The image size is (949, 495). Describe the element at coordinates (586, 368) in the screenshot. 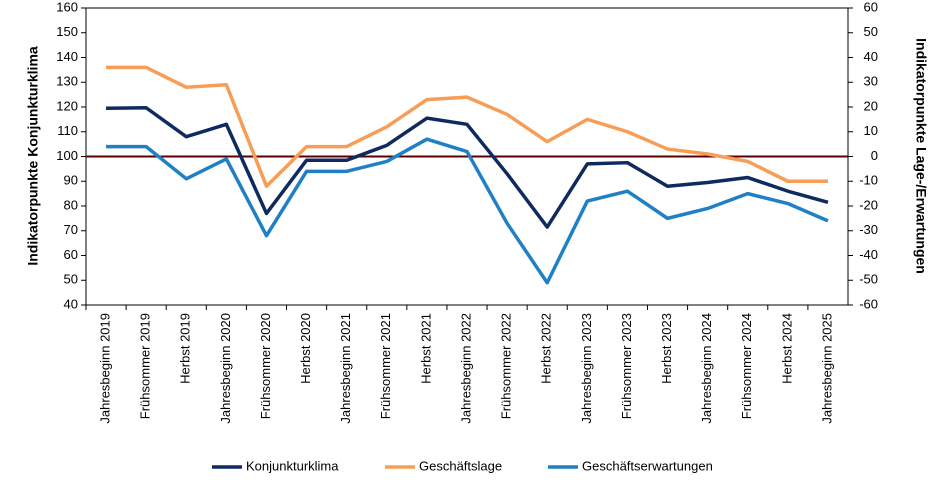

I see `x-tick-label: Jahresbeginn 2023` at that location.